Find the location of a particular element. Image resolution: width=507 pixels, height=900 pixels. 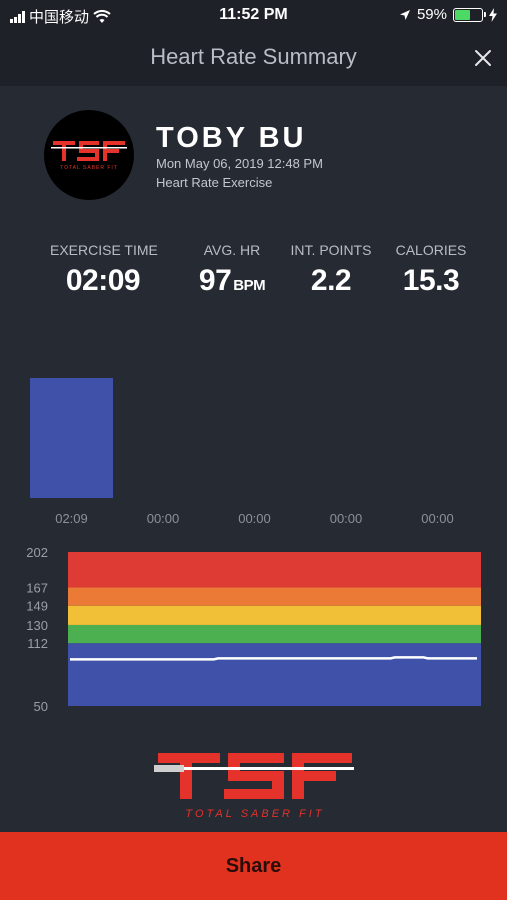

status-bar: 中国移动 11:52 PM 59% is located at coordinates (253, 15).